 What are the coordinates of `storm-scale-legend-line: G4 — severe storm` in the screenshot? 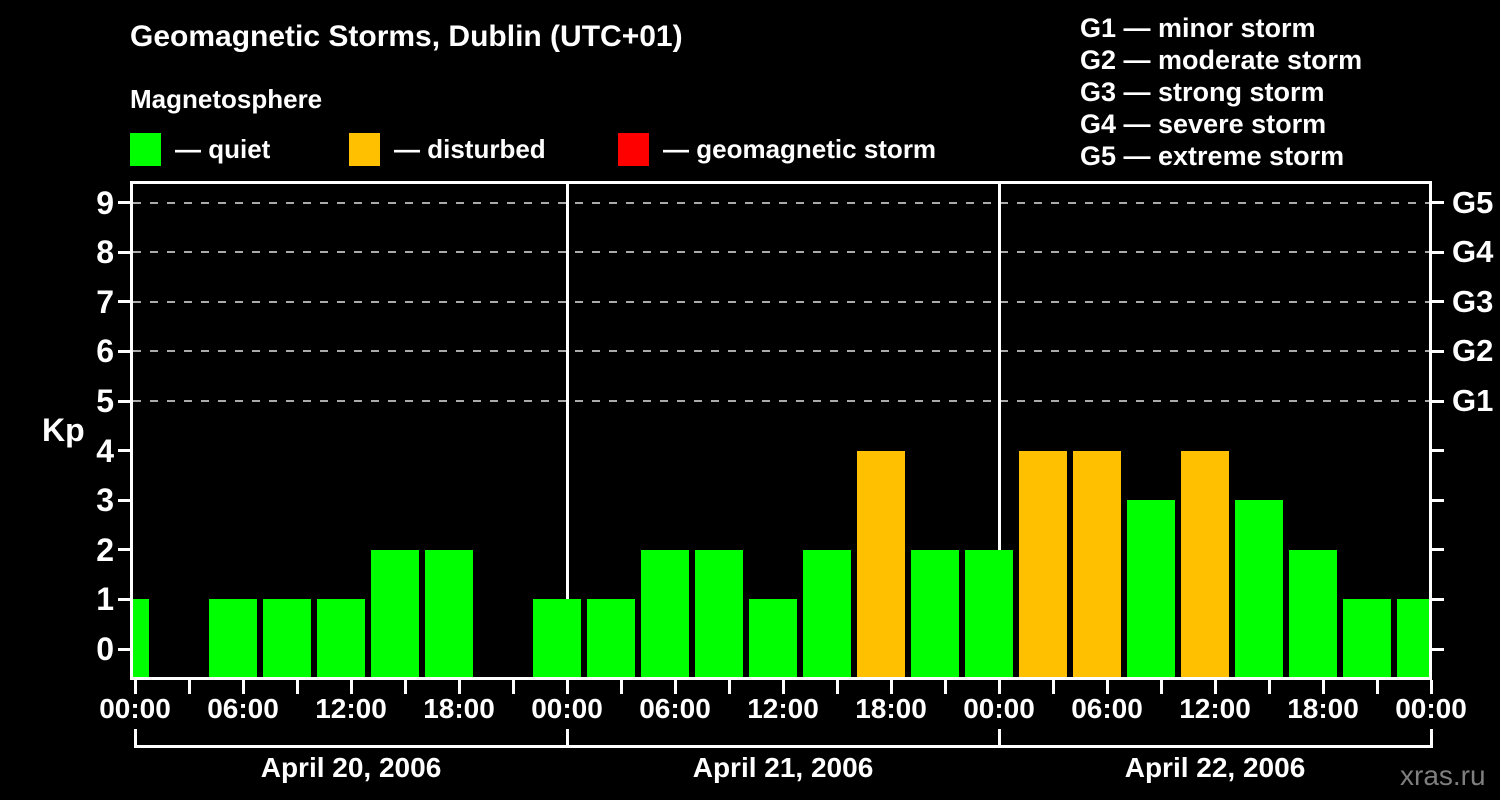 It's located at (1203, 124).